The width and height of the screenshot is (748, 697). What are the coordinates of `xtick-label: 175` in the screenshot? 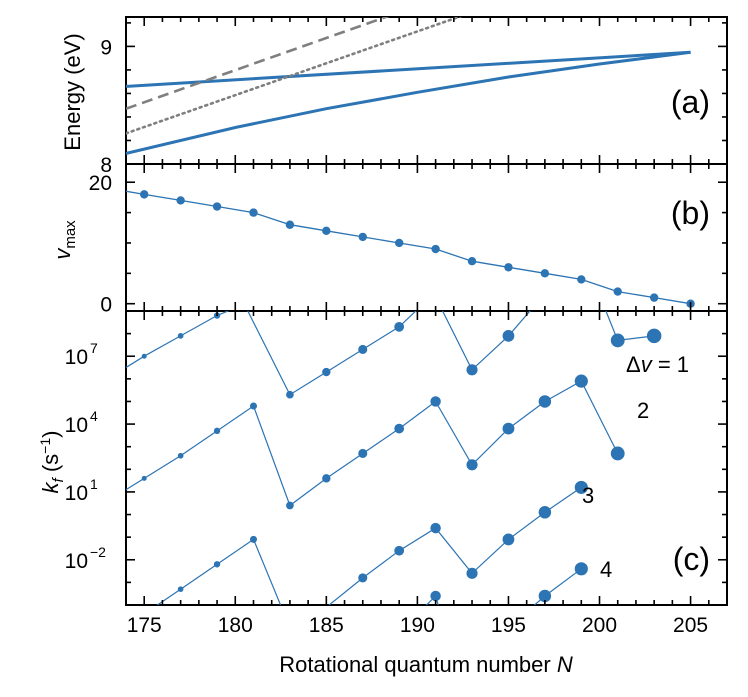 It's located at (144, 625).